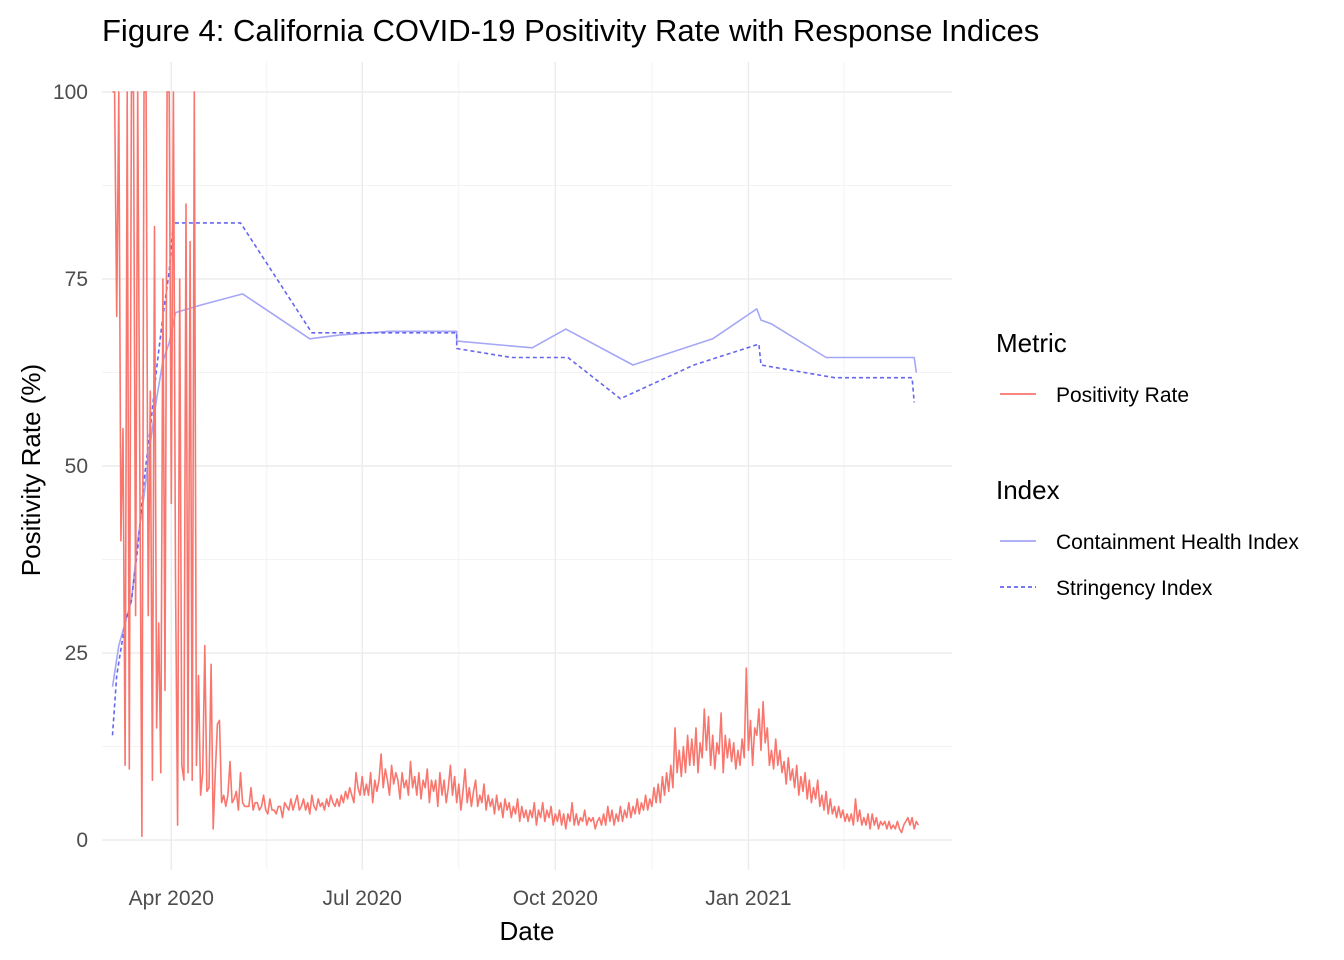  What do you see at coordinates (171, 898) in the screenshot?
I see `x-tick-label: Apr 2020` at bounding box center [171, 898].